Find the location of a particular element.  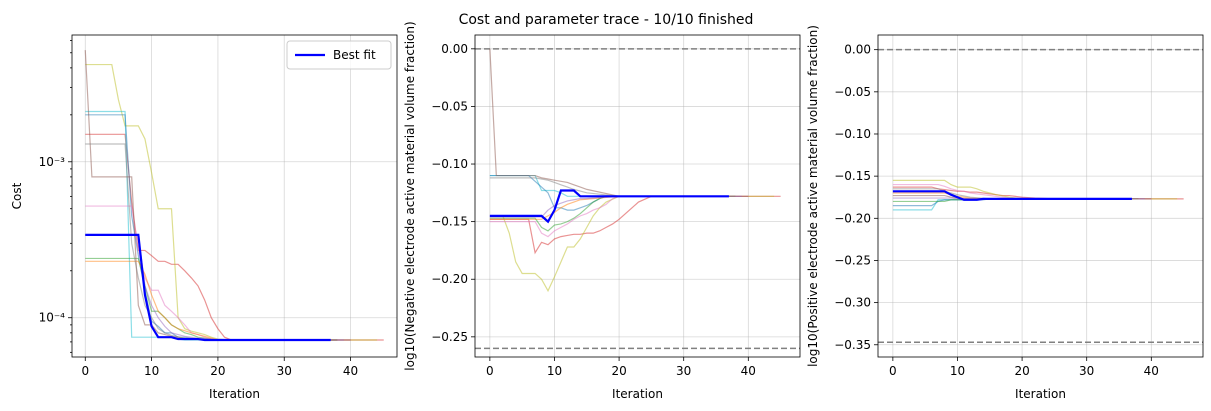

legend: Best fit is located at coordinates (339, 55).